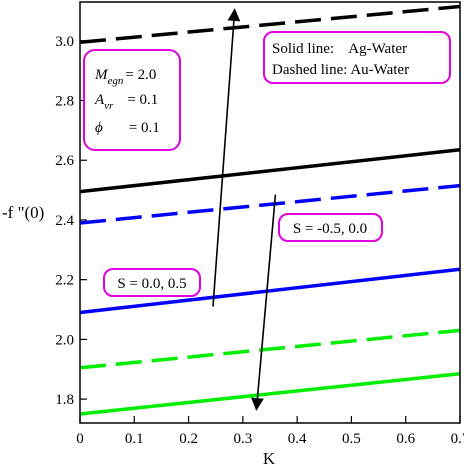 This screenshot has width=464, height=469. I want to click on x-tick-label: 0.1, so click(134, 439).